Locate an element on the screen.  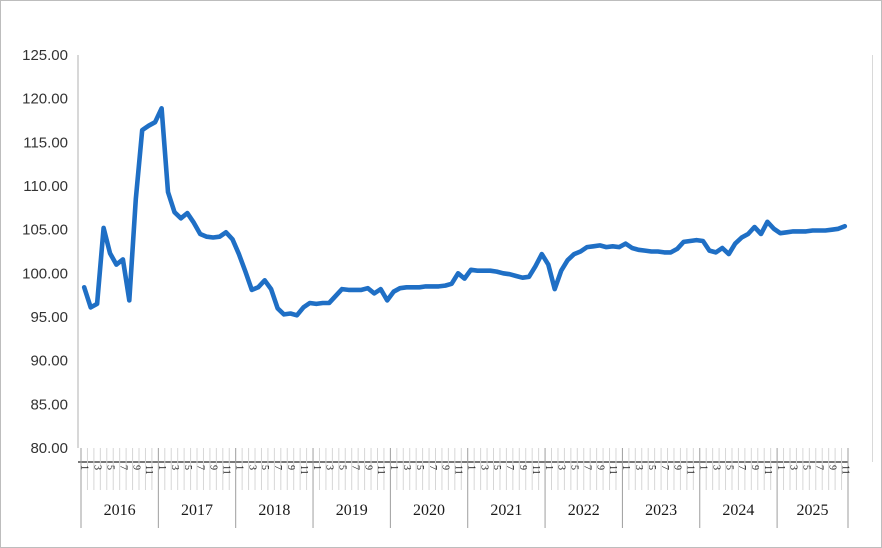
y-tick-label: 100.00 is located at coordinates (45, 273).